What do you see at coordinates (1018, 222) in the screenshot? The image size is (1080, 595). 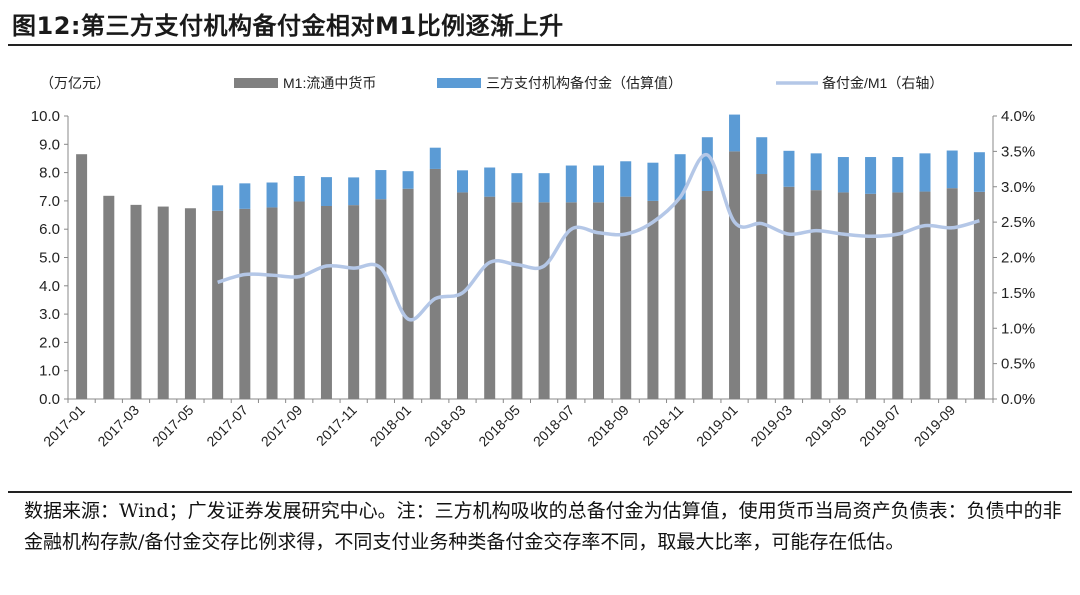 I see `y2-tick-label: 2.5%` at bounding box center [1018, 222].